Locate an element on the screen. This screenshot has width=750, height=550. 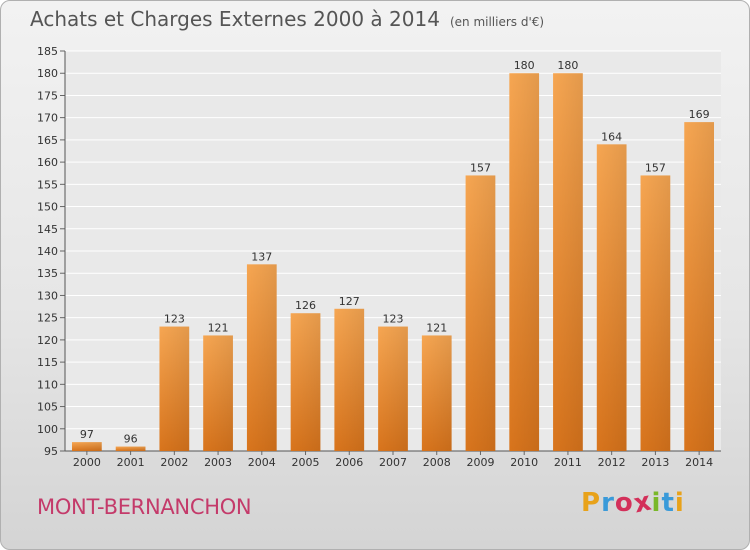
y-tick-label: 155 is located at coordinates (47, 184).